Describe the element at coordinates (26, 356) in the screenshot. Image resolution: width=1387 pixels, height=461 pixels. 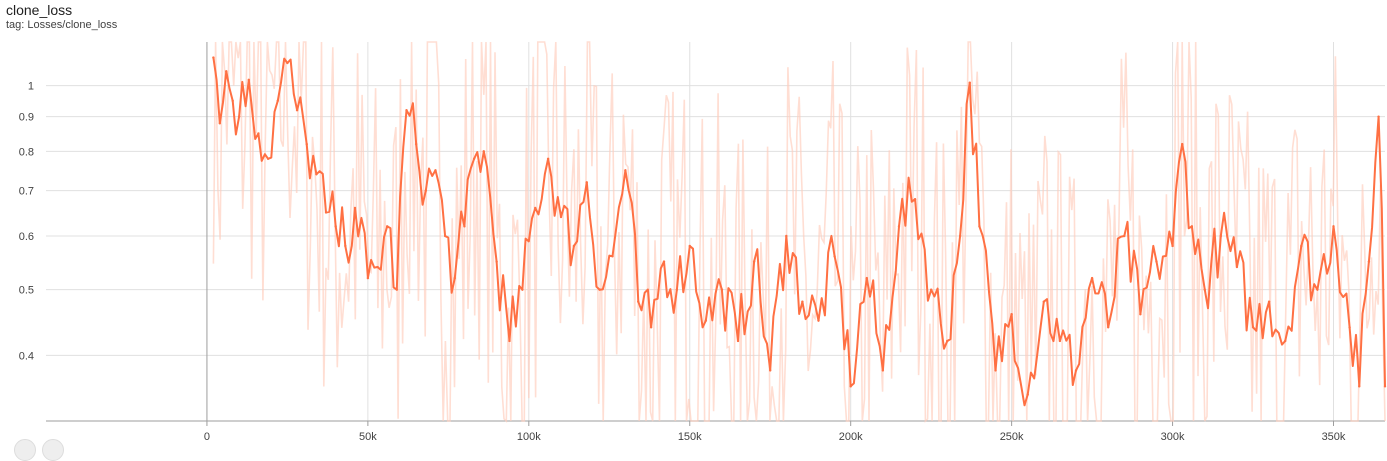
I see `y-tick-label: 0.4` at that location.